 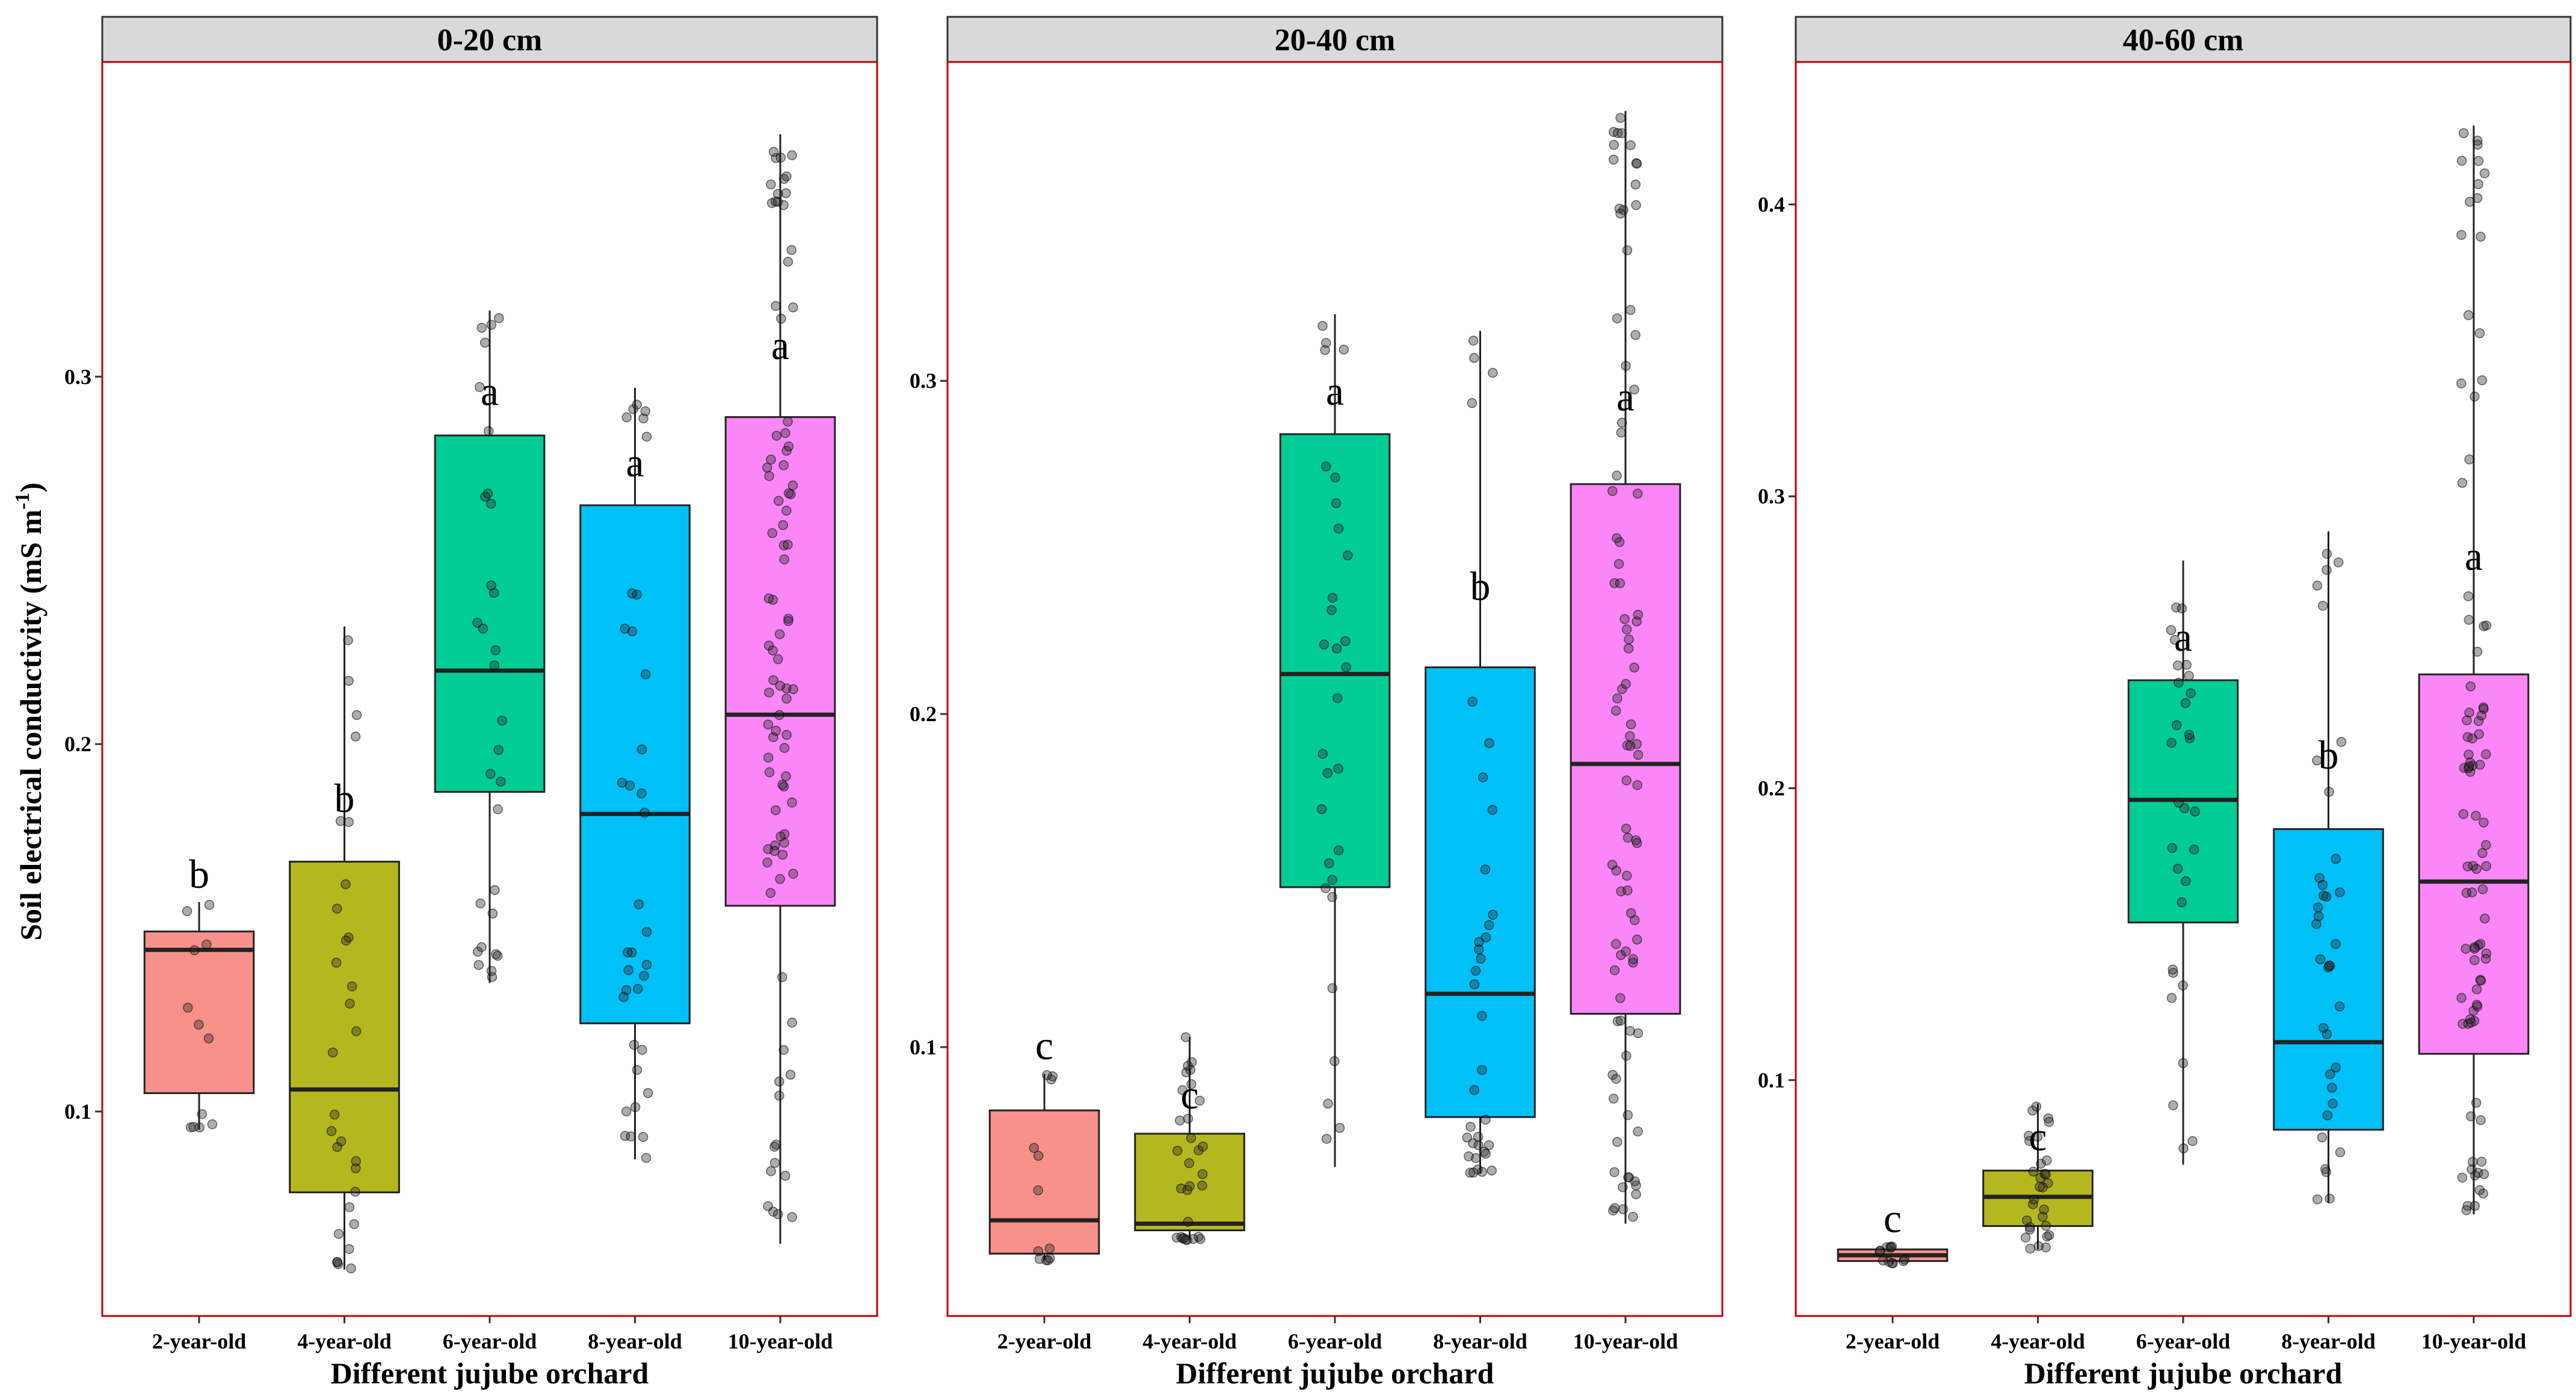 What do you see at coordinates (344, 1341) in the screenshot?
I see `x-tick-label: 4-year-old` at bounding box center [344, 1341].